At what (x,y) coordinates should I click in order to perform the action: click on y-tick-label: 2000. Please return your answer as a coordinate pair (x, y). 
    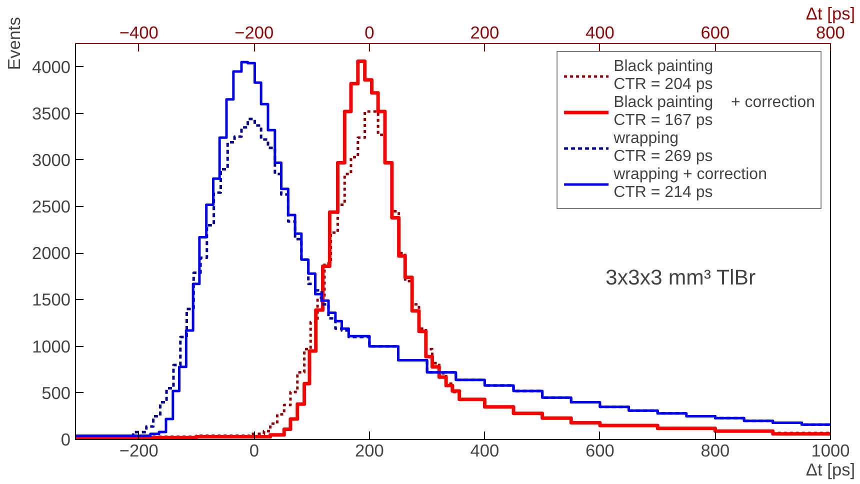
    Looking at the image, I should click on (51, 253).